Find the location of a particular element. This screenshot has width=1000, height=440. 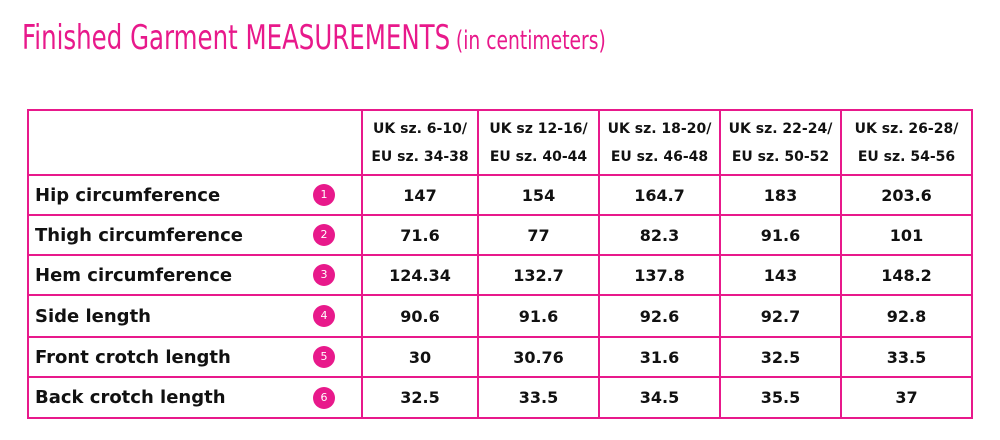

row-label: Side length is located at coordinates (93, 316).